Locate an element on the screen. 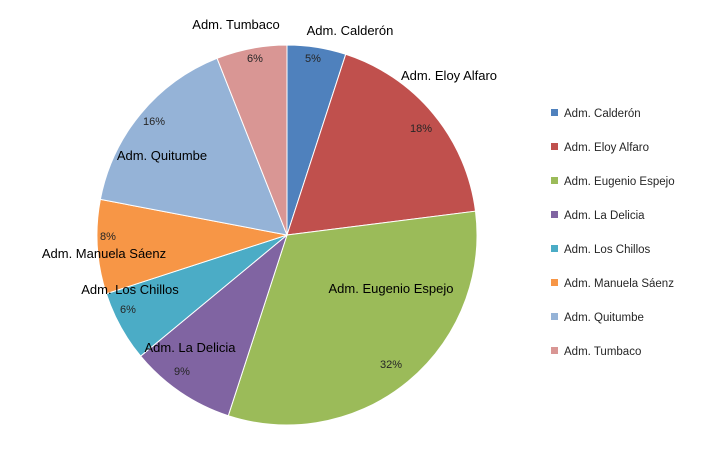 The image size is (715, 474). slice-category-label: Adm. Quitumbe is located at coordinates (162, 155).